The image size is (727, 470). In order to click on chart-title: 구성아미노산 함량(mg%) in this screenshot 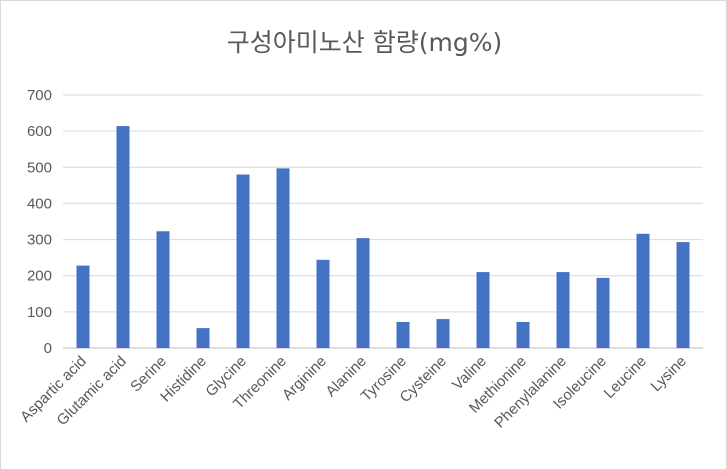, I will do `click(364, 42)`.